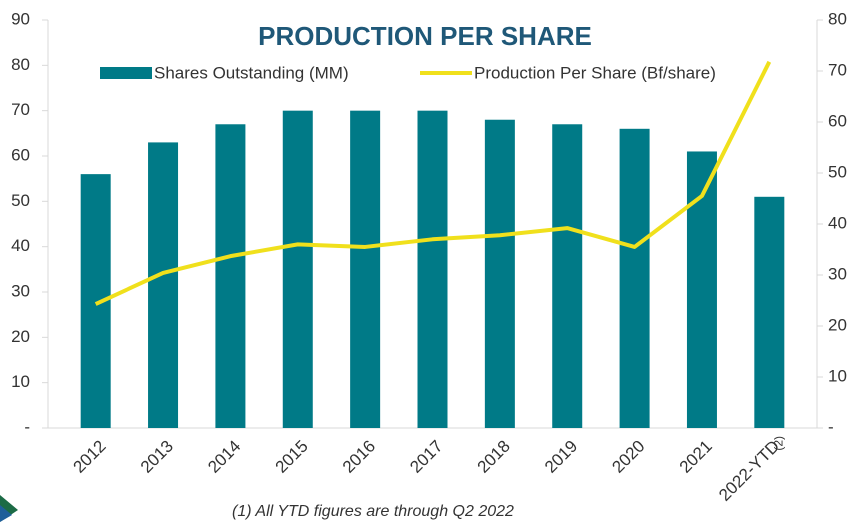 The height and width of the screenshot is (522, 857). I want to click on x-tick-label: 2016, so click(359, 457).